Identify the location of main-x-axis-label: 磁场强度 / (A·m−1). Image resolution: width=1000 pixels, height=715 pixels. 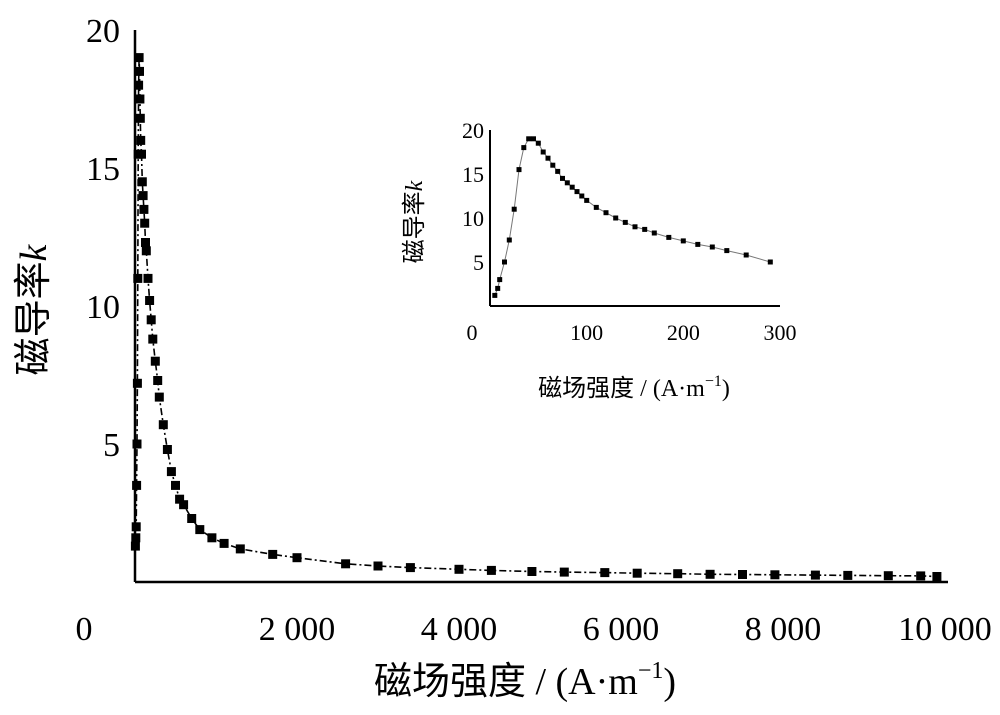
(525, 680).